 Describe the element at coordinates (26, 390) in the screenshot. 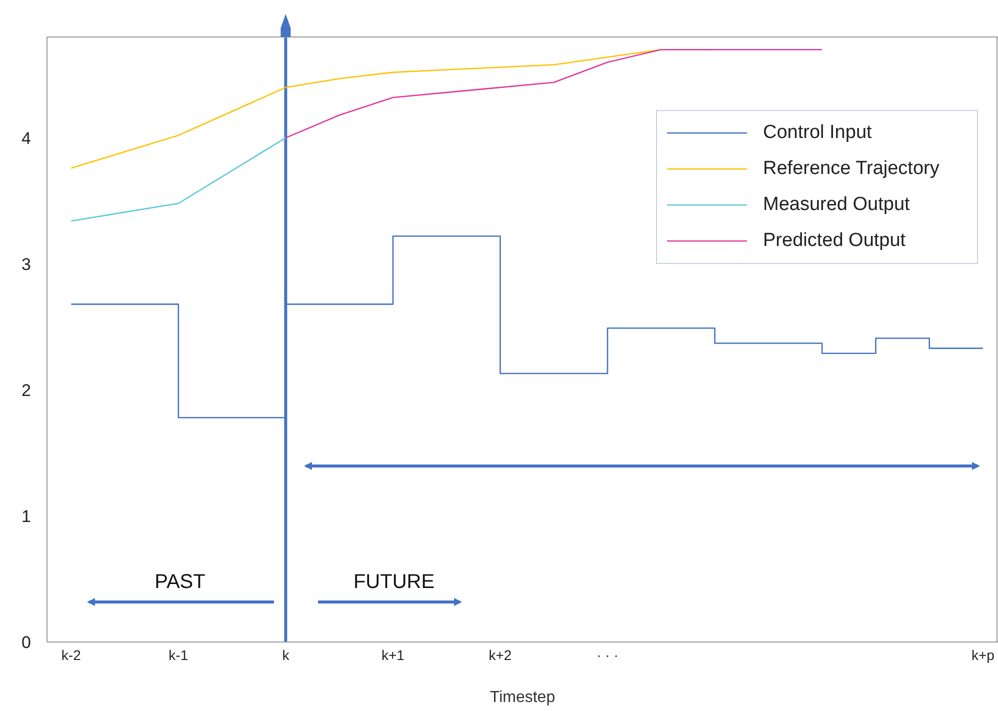

I see `y-tick-label: 2` at that location.